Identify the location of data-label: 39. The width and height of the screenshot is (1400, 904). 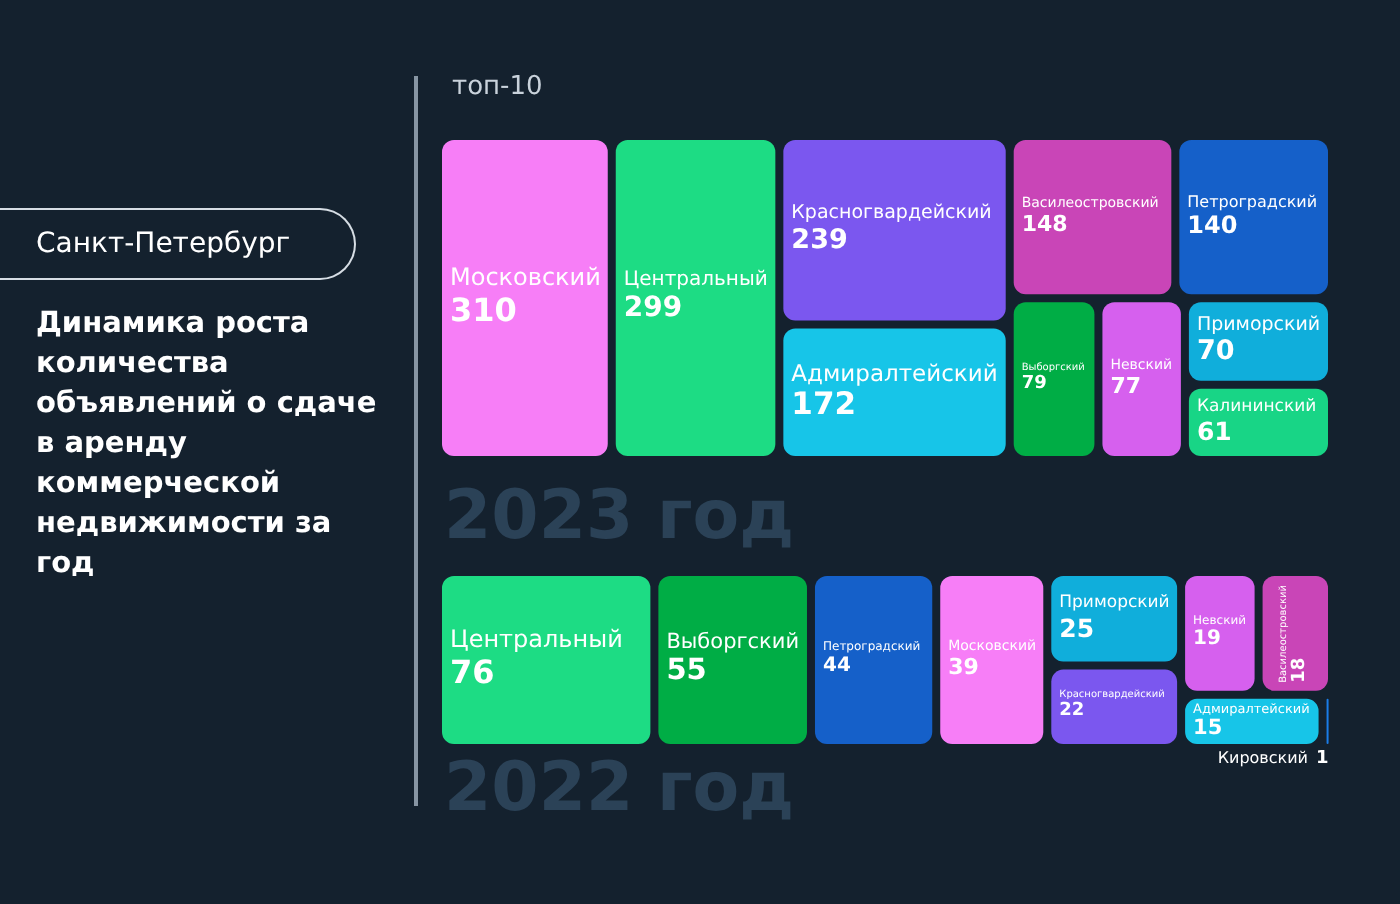
(963, 666).